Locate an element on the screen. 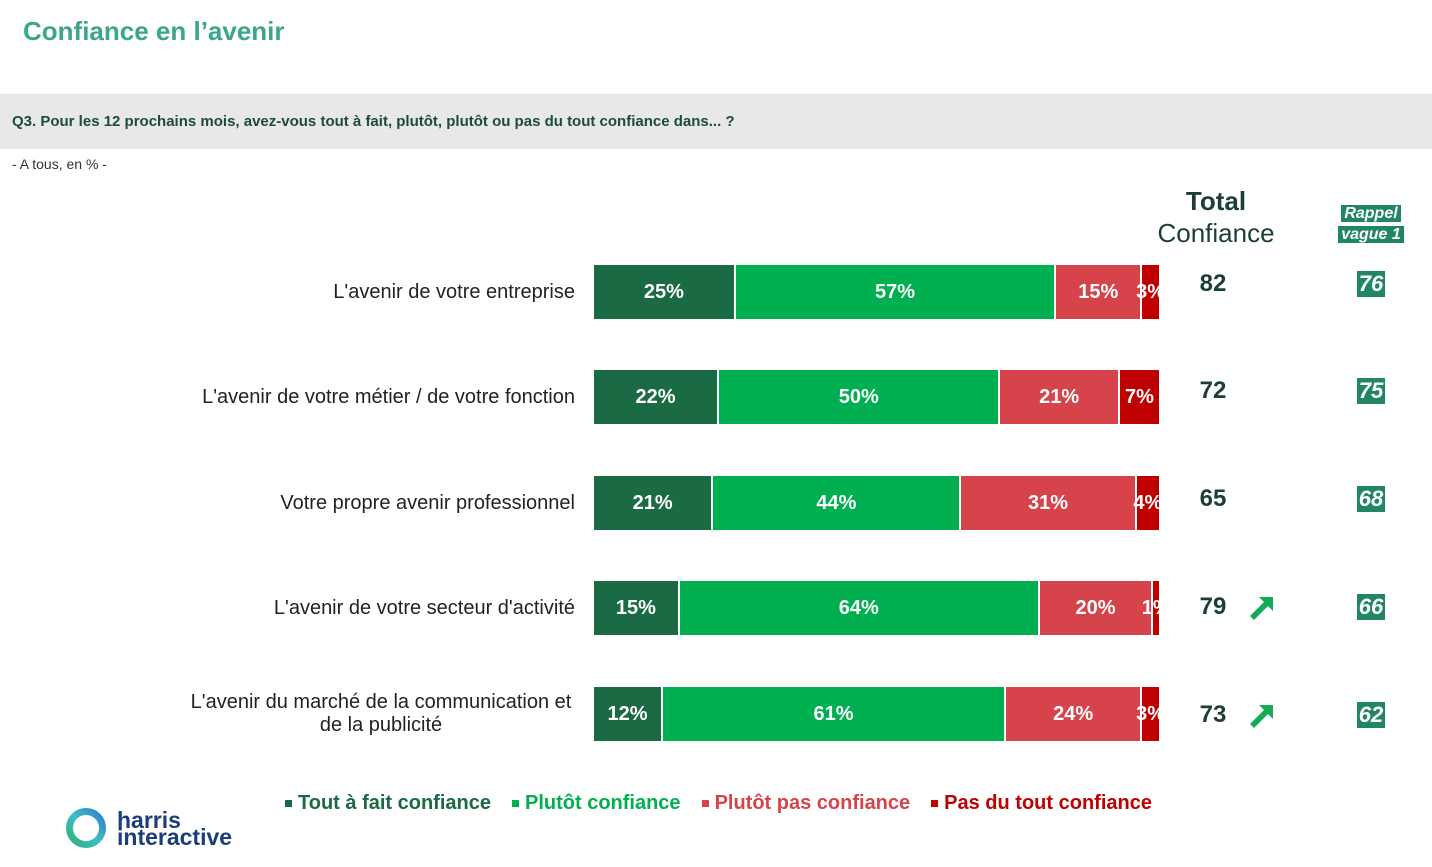  data-label: 25% is located at coordinates (664, 292).